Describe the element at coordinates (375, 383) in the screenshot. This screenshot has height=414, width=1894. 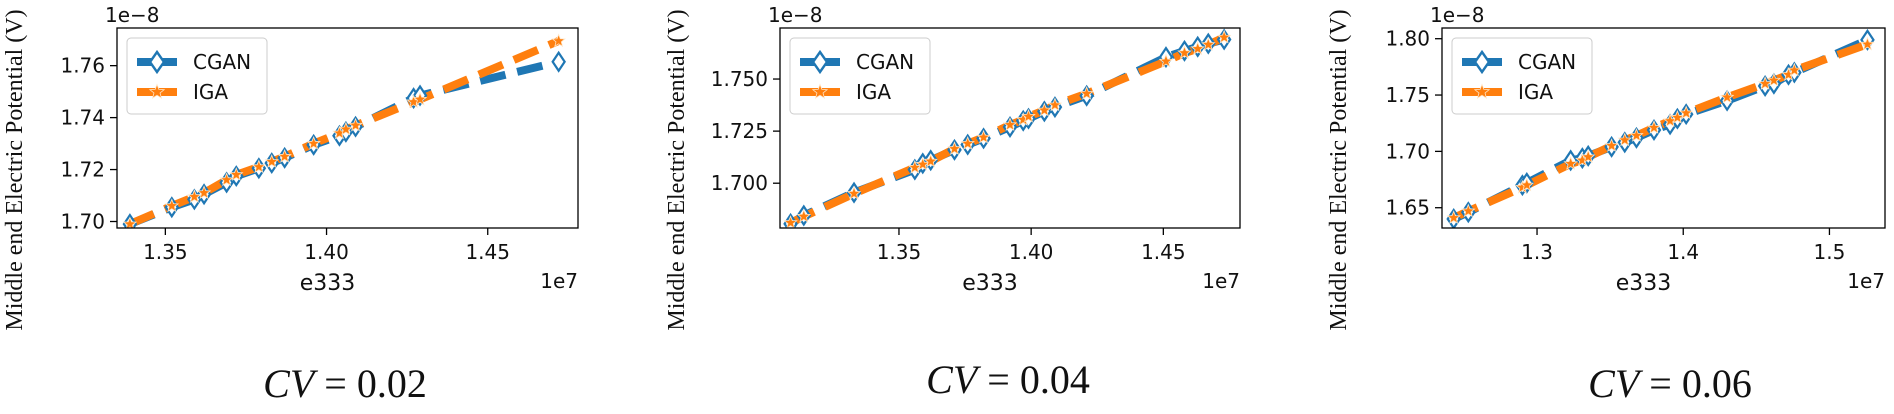
I see `caption-value: = 0.02` at that location.